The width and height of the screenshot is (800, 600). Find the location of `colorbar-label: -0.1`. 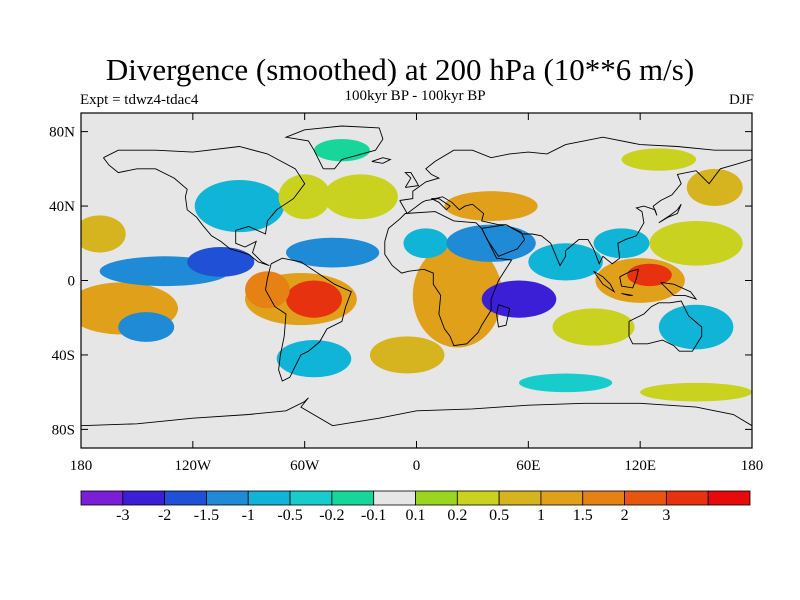

colorbar-label: -0.1 is located at coordinates (374, 515).